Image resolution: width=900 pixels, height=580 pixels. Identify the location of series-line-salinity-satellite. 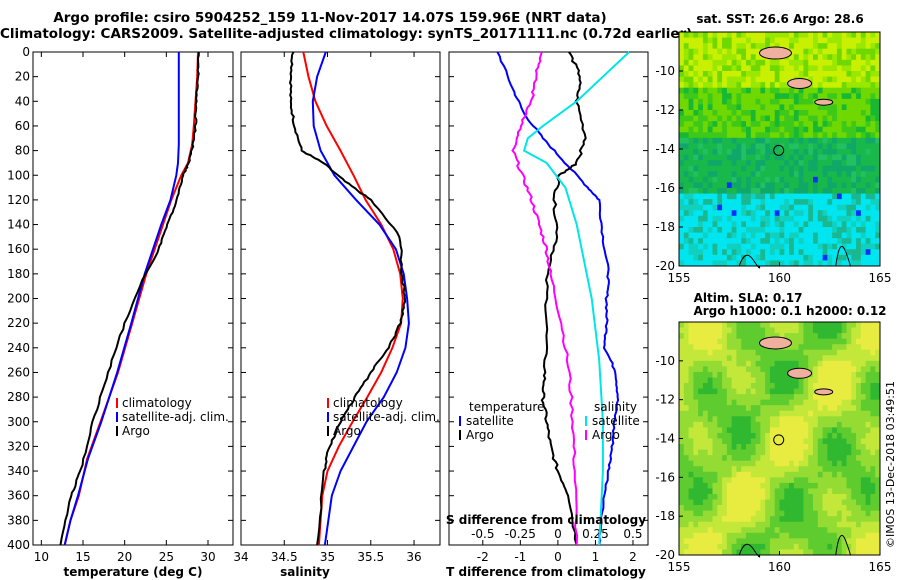
(576, 298).